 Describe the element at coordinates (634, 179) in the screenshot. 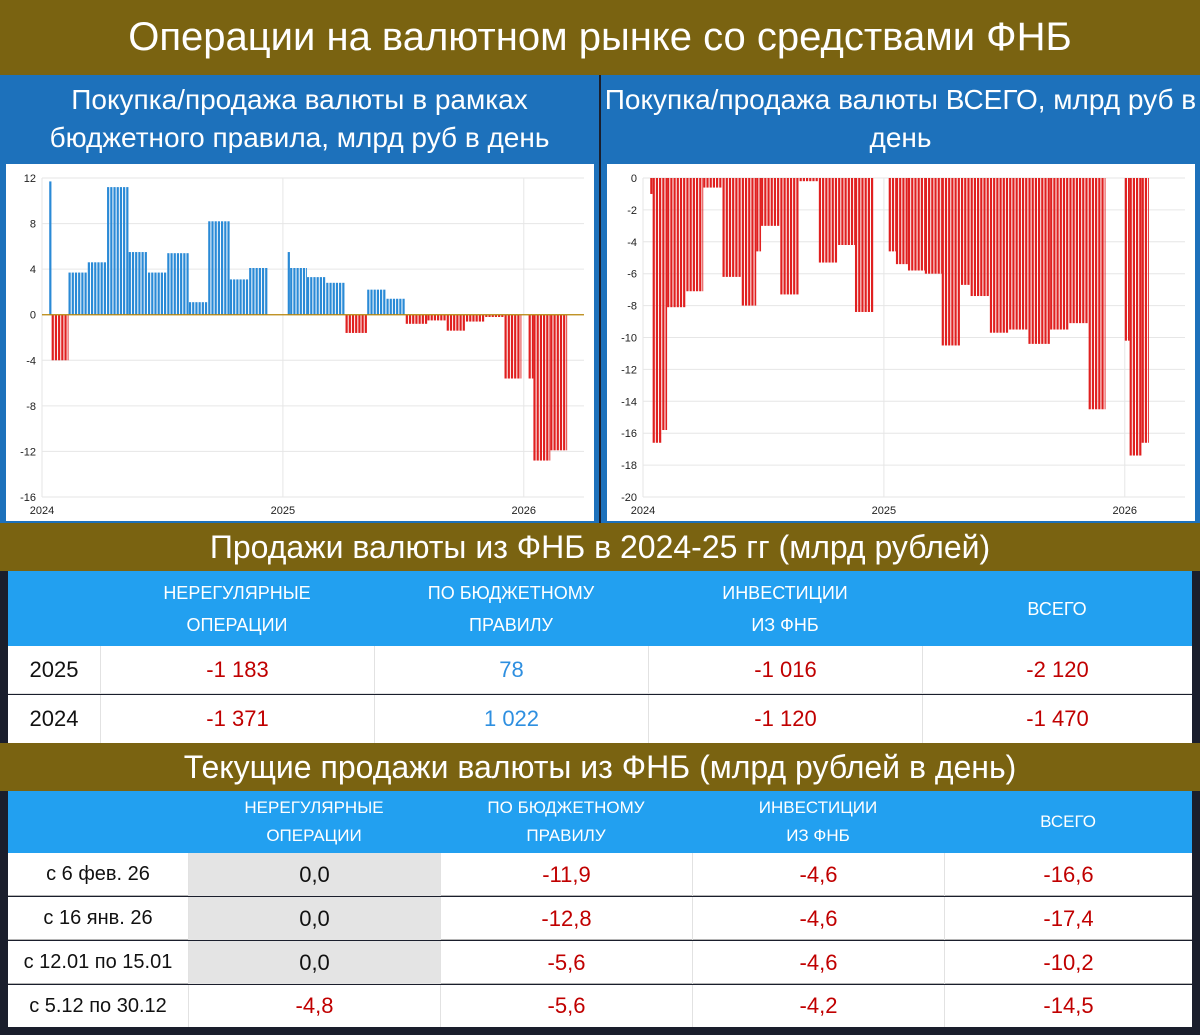

I see `y-tick-label: 0` at that location.